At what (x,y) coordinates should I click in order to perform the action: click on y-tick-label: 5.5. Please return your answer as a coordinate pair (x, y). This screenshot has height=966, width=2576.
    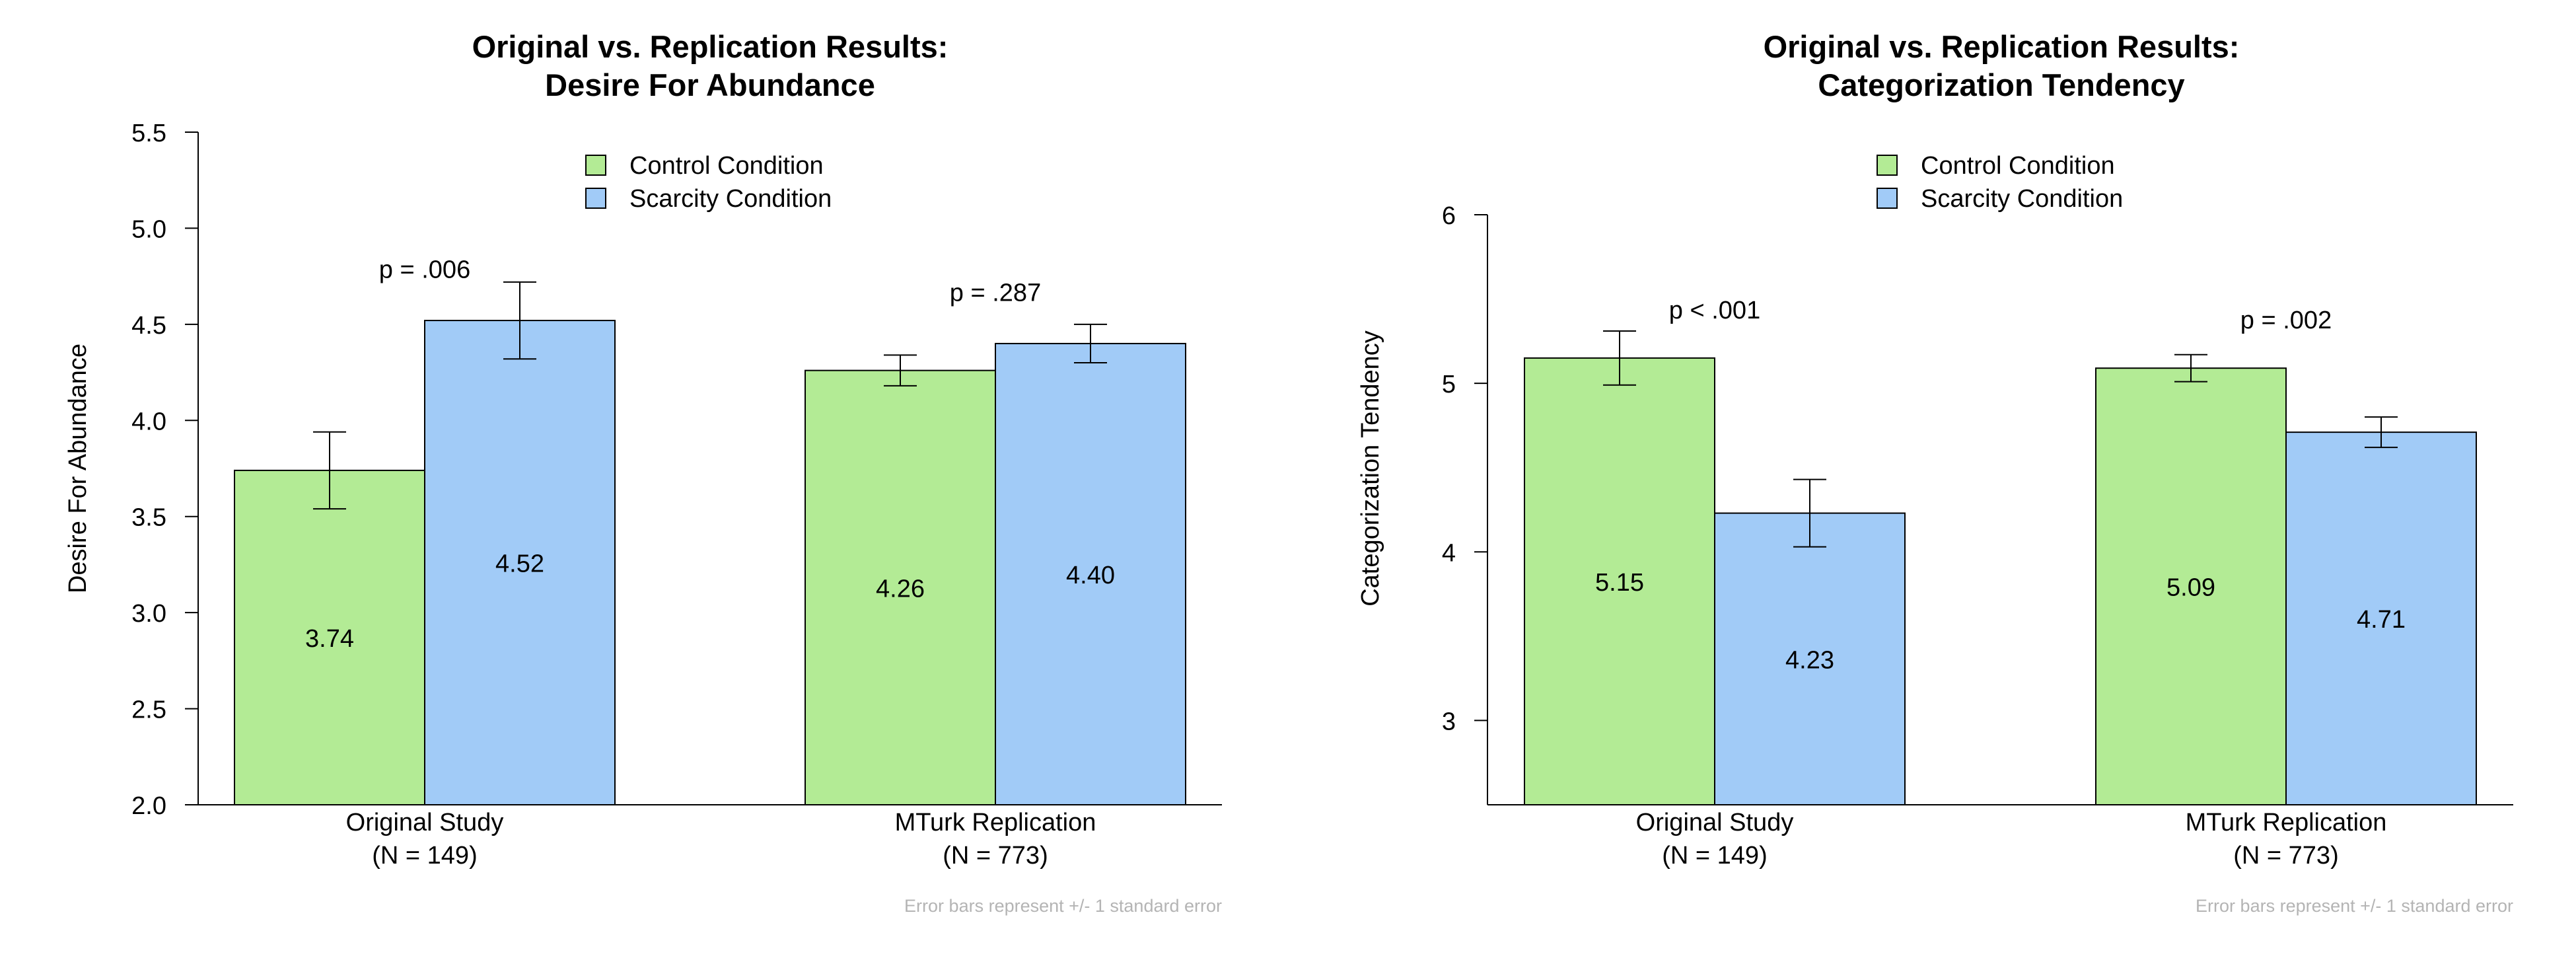
    Looking at the image, I should click on (148, 133).